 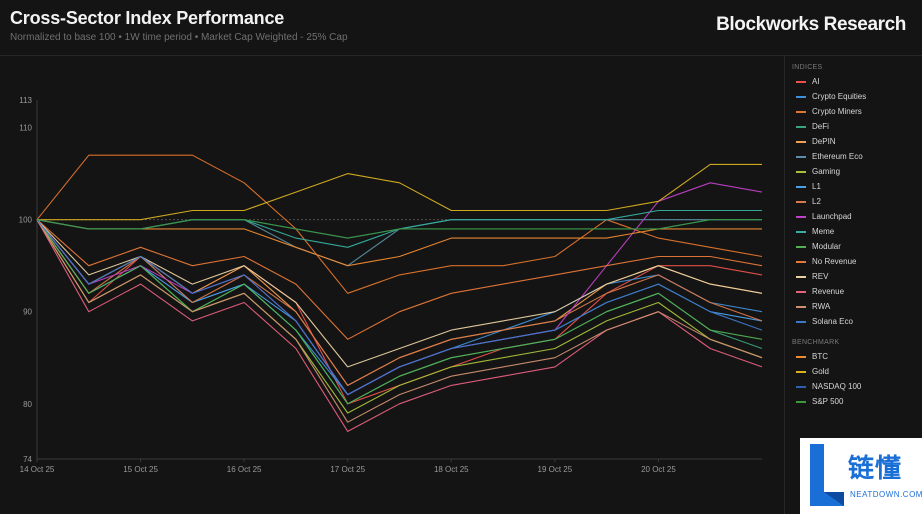 I want to click on legend-item: Modular, so click(x=851, y=246).